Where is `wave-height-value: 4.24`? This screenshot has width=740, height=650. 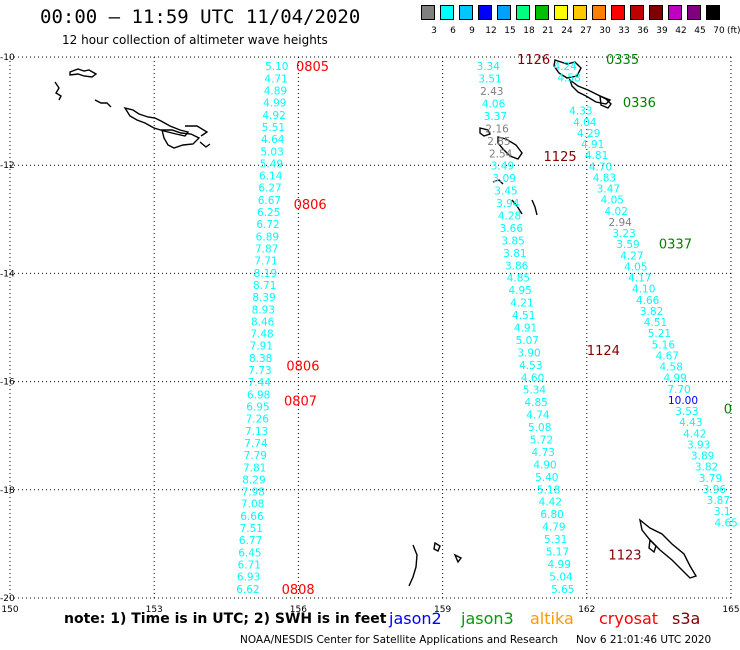 wave-height-value: 4.24 is located at coordinates (565, 67).